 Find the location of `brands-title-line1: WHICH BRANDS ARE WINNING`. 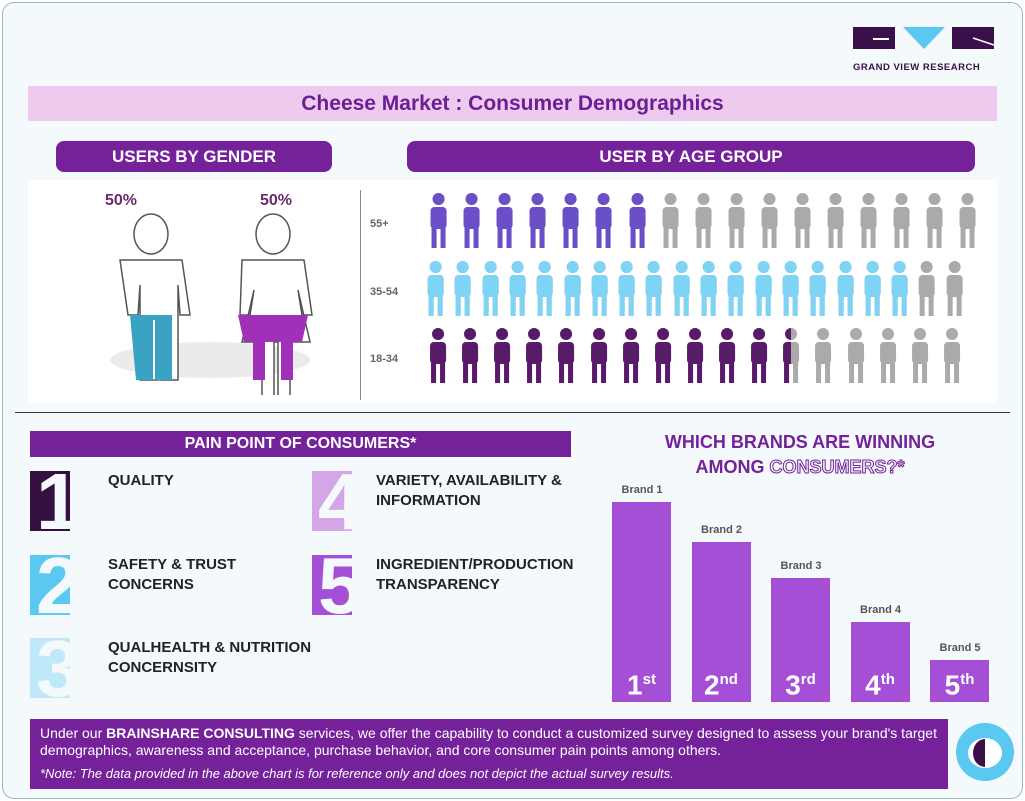

brands-title-line1: WHICH BRANDS ARE WINNING is located at coordinates (800, 442).